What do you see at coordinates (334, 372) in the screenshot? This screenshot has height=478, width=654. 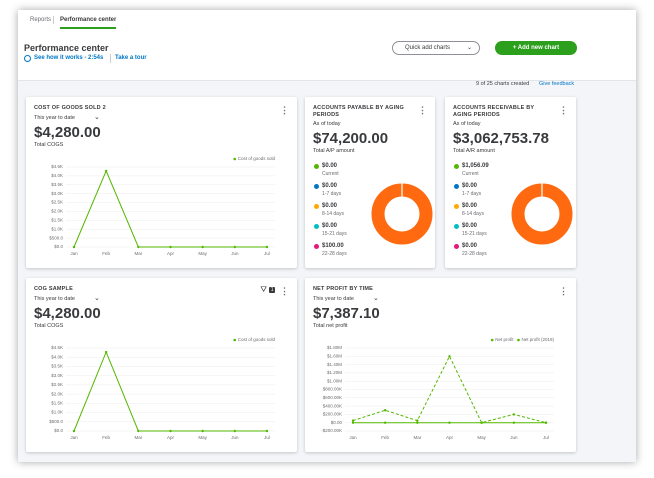 I see `y-tick-label: $1.20M` at bounding box center [334, 372].